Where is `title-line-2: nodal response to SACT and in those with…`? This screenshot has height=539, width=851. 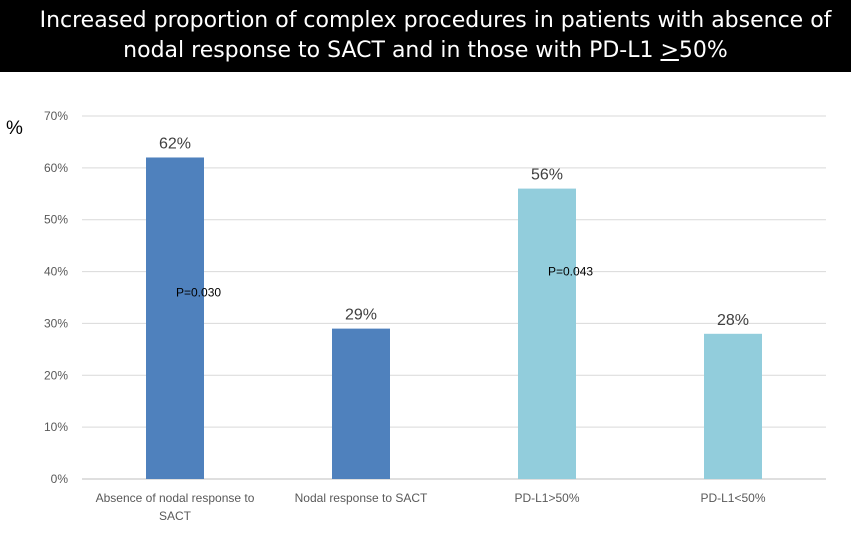 title-line-2: nodal response to SACT and in those with… is located at coordinates (425, 51).